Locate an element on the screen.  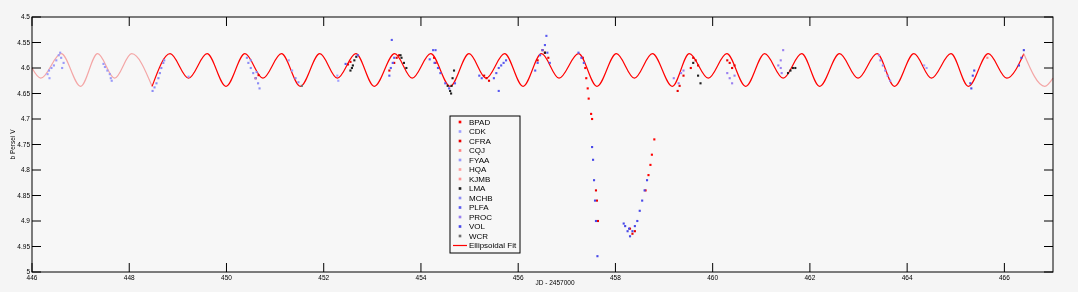
legend-label: LMA is located at coordinates (478, 189).